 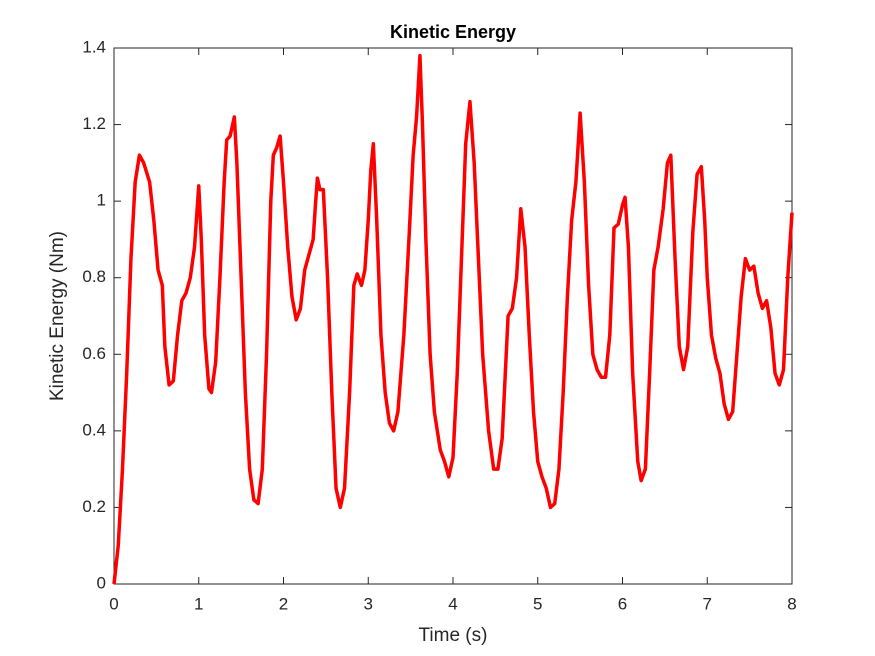 I want to click on x-tick-label: 0, so click(x=113, y=603).